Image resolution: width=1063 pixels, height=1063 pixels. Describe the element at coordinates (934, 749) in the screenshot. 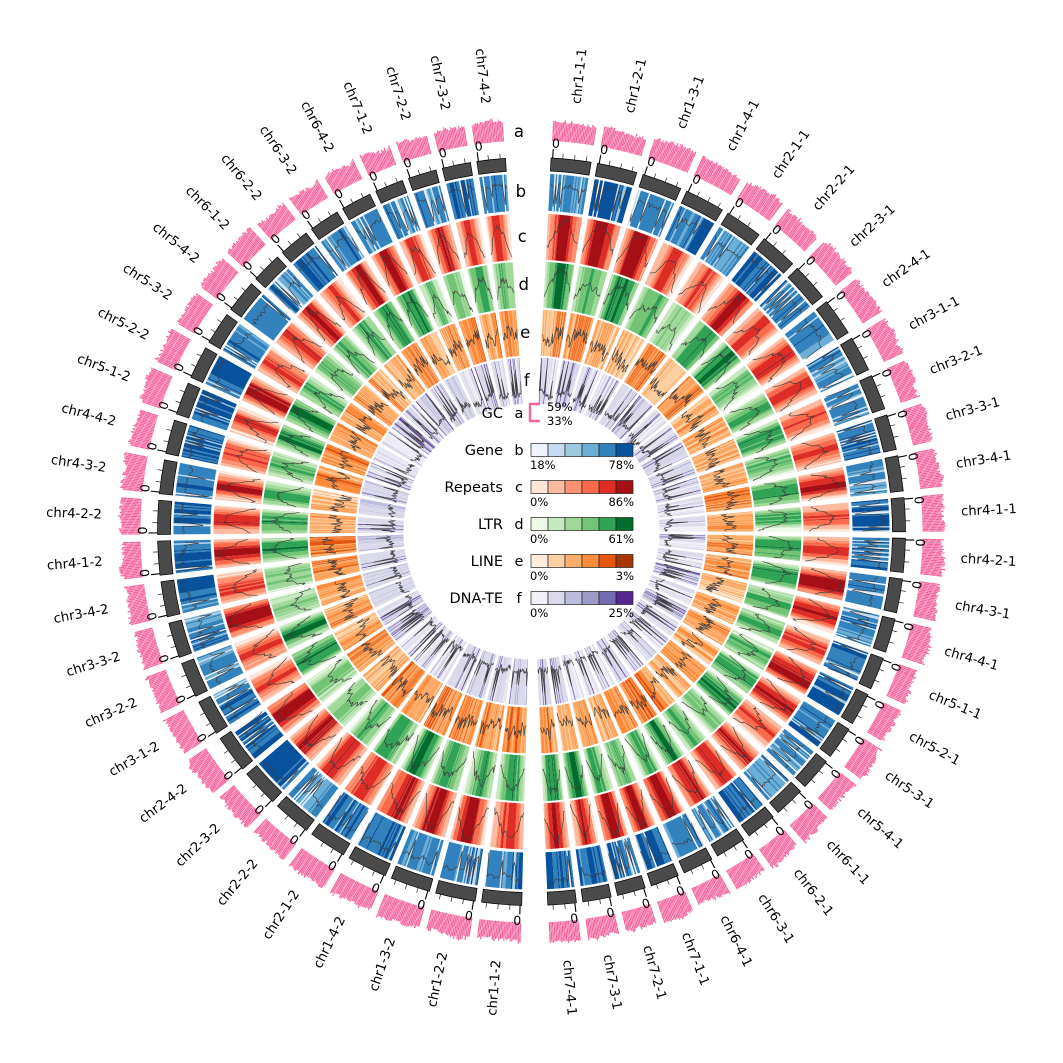

I see `chromosome-label: chr5-2-1` at that location.